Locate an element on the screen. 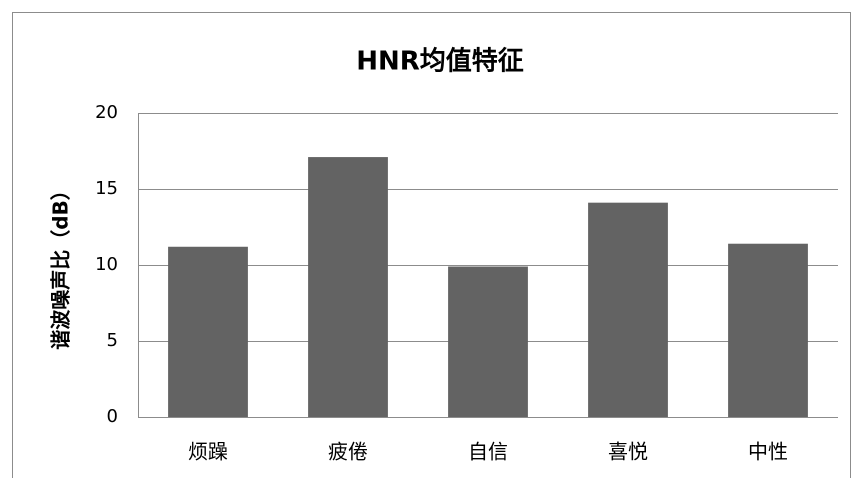 The height and width of the screenshot is (478, 856). x-tick-label: 疲倦 is located at coordinates (348, 452).